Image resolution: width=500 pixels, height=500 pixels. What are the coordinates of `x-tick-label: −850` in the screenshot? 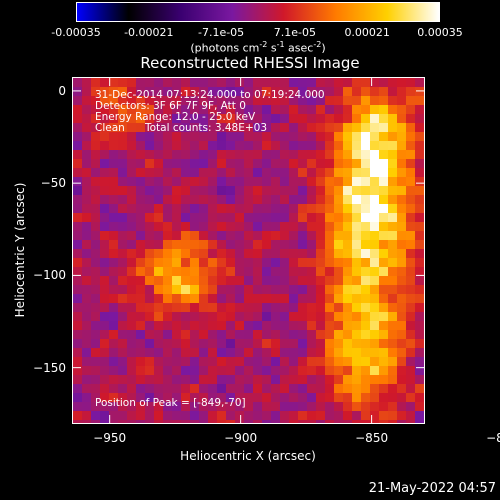 It's located at (372, 438).